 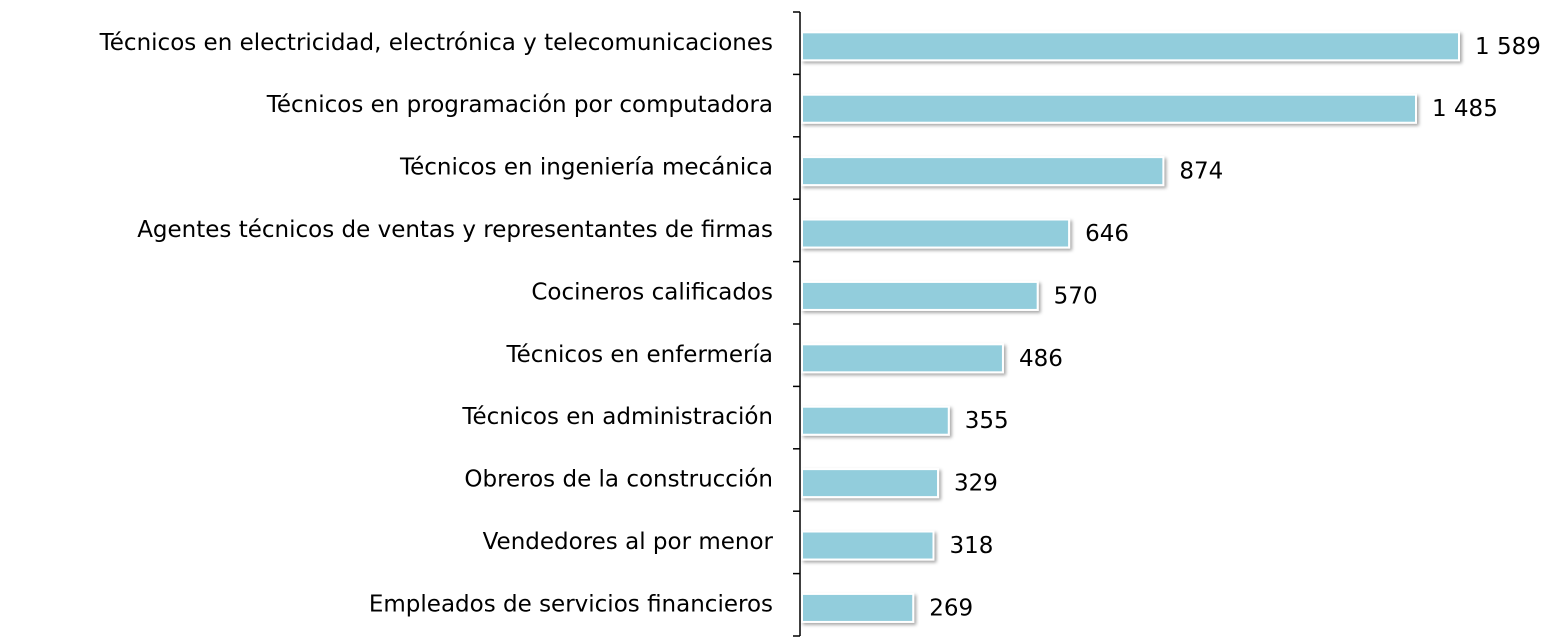 What do you see at coordinates (971, 546) in the screenshot?
I see `data-label: 318` at bounding box center [971, 546].